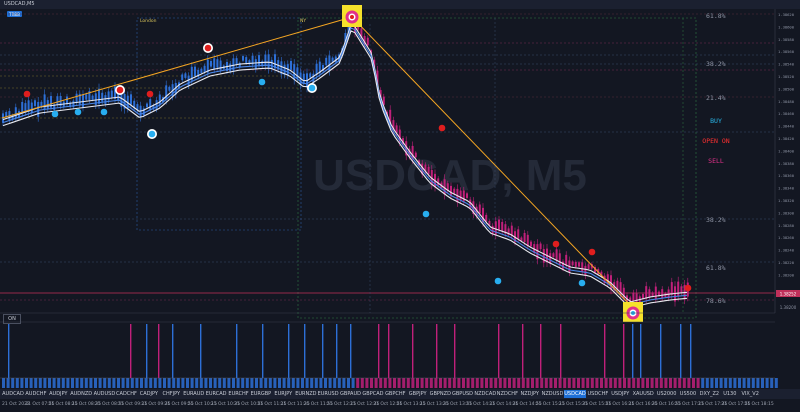 The width and height of the screenshot is (800, 412). I want to click on symbol-tab-euraud: EURAUD, so click(194, 394).